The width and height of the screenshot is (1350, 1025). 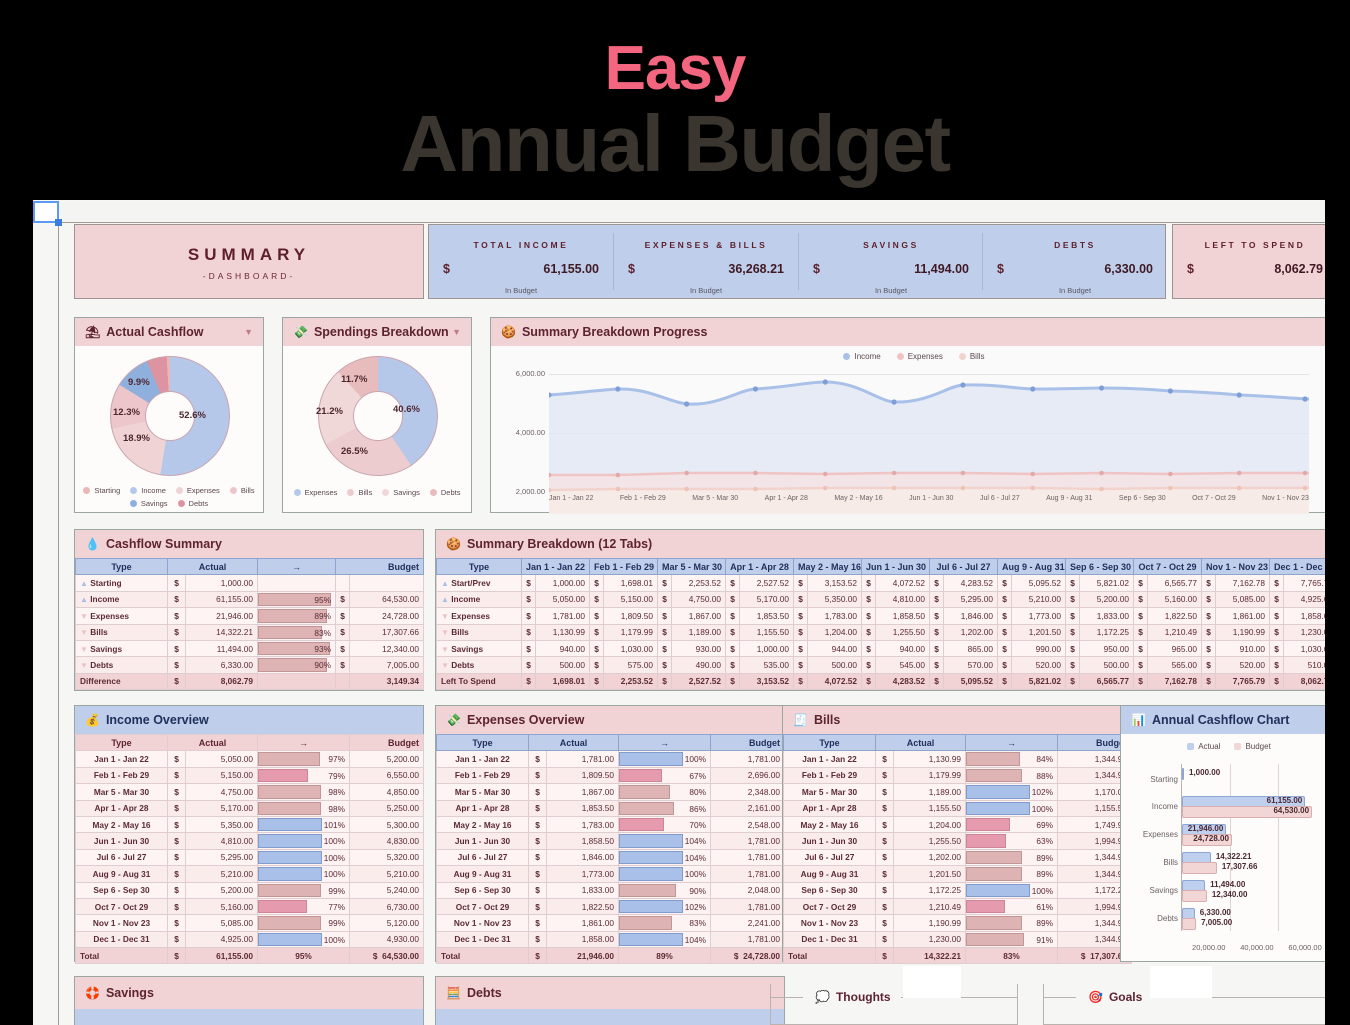 I want to click on cell-value: 1,867.00, so click(x=699, y=616).